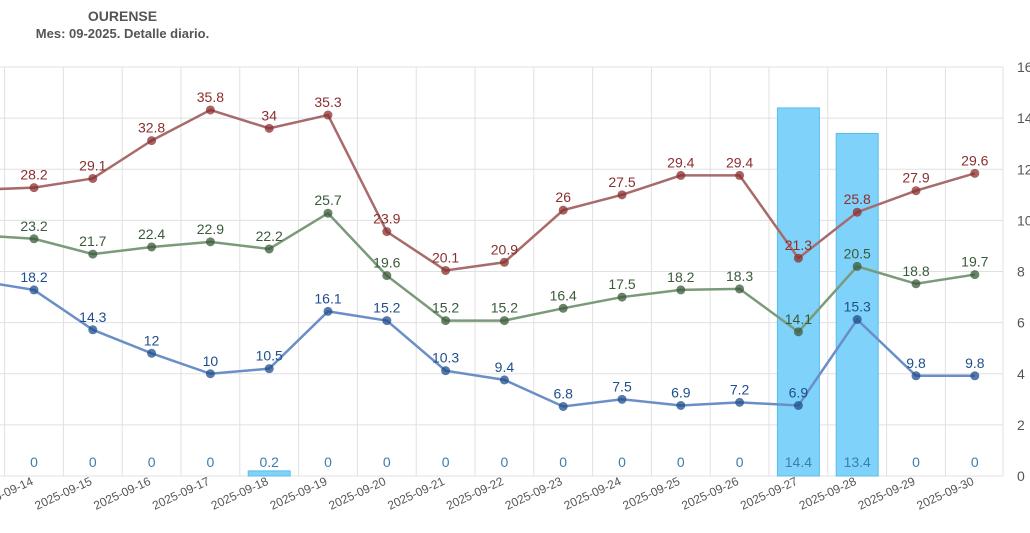 The image size is (1030, 533). What do you see at coordinates (974, 262) in the screenshot?
I see `series-value-label: 19.7` at bounding box center [974, 262].